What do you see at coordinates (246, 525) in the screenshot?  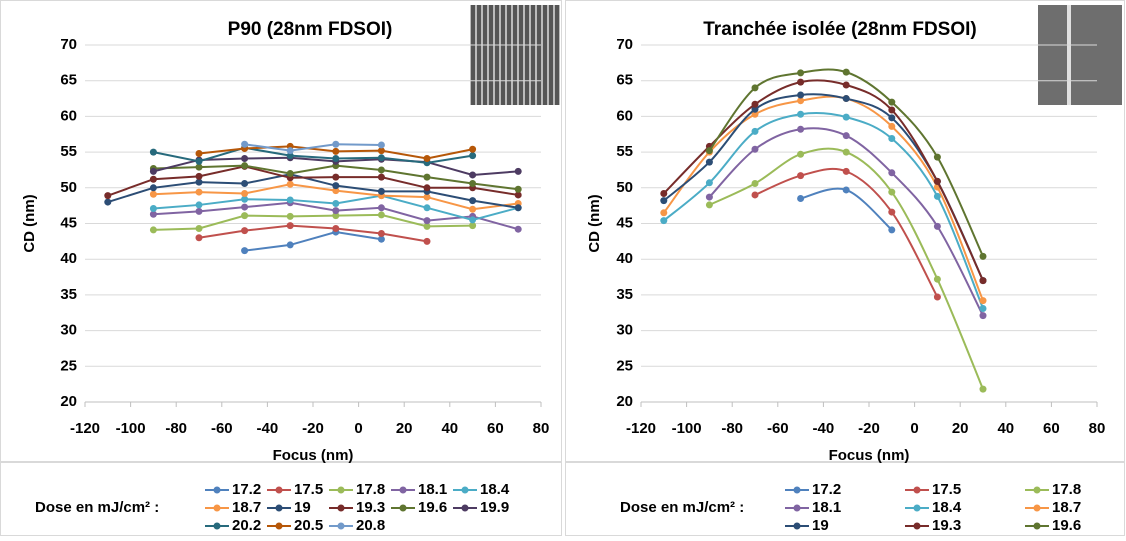 I see `legend-label: 20.2` at bounding box center [246, 525].